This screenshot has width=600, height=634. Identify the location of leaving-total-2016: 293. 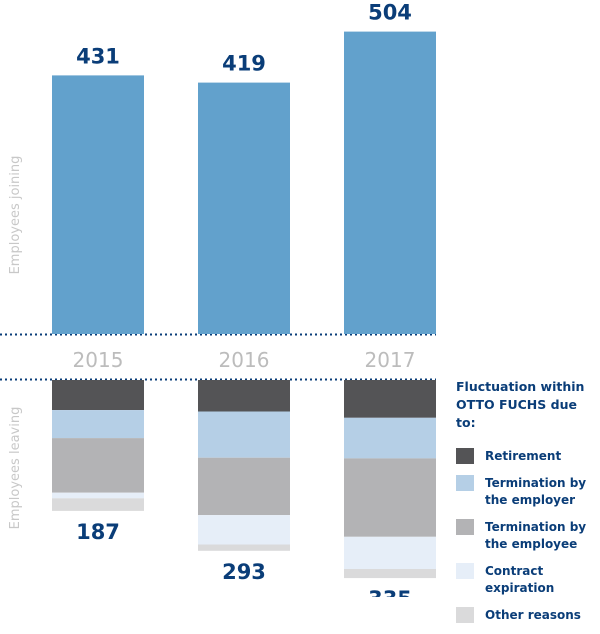
(244, 572).